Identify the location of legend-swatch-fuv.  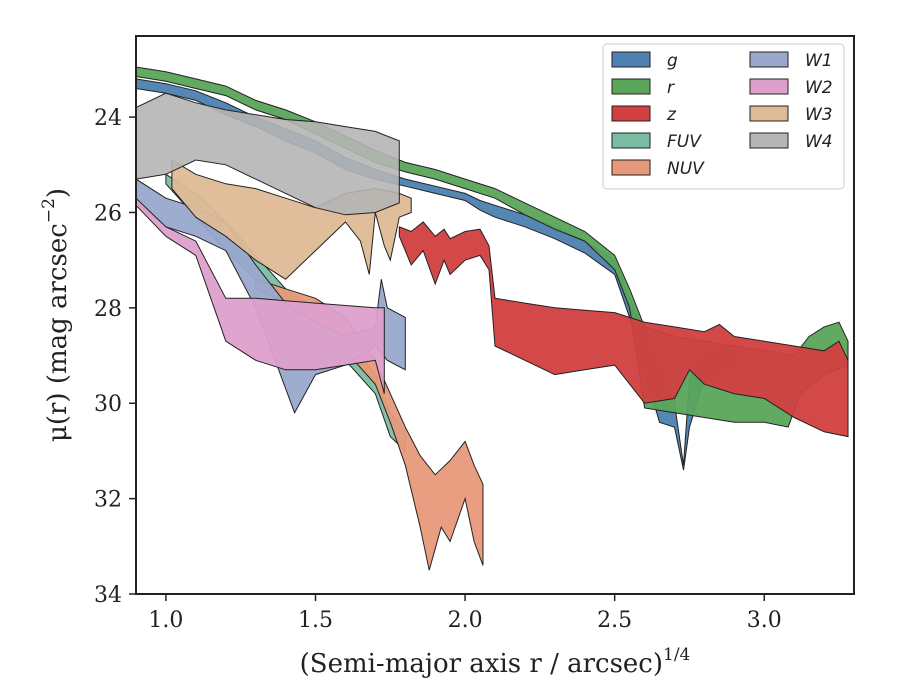
(631, 140).